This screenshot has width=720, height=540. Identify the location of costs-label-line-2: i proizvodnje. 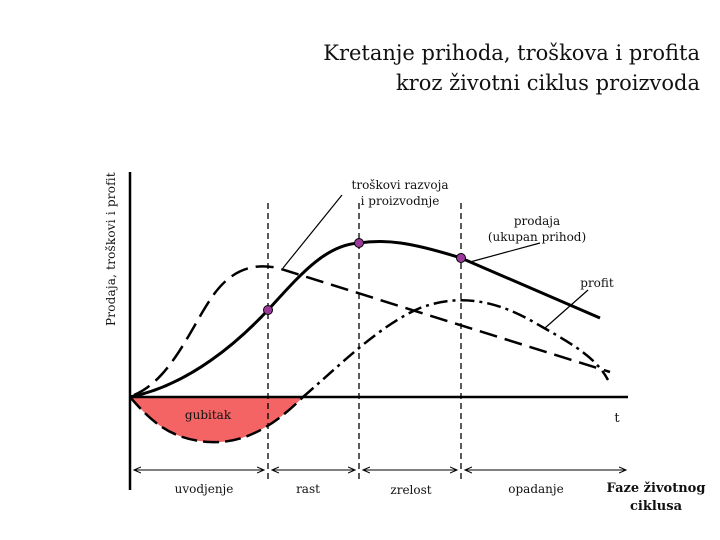
(400, 201).